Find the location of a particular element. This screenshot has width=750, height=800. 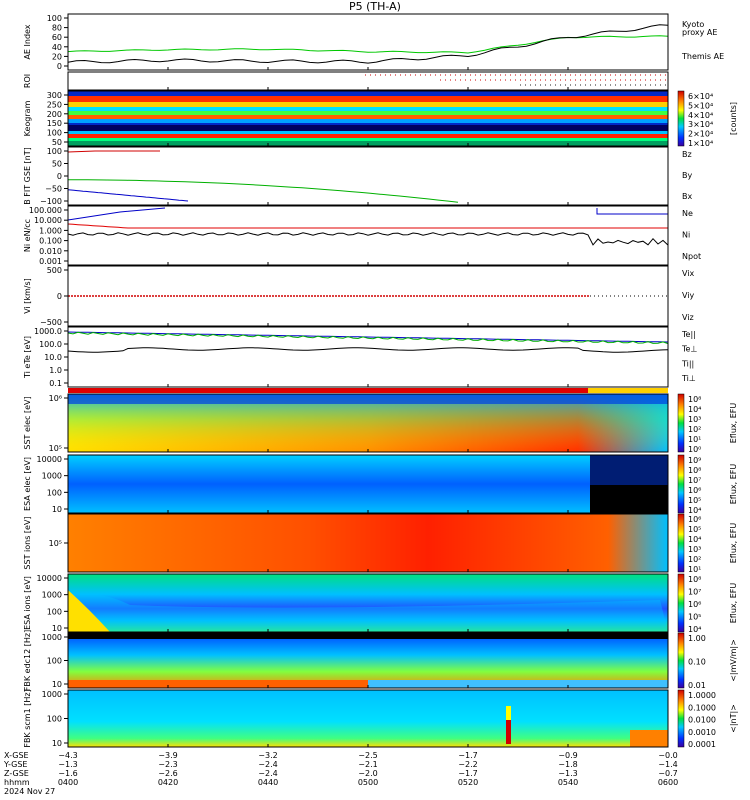

ylabel-bfield: B FIT GSE [nT] is located at coordinates (27, 176).